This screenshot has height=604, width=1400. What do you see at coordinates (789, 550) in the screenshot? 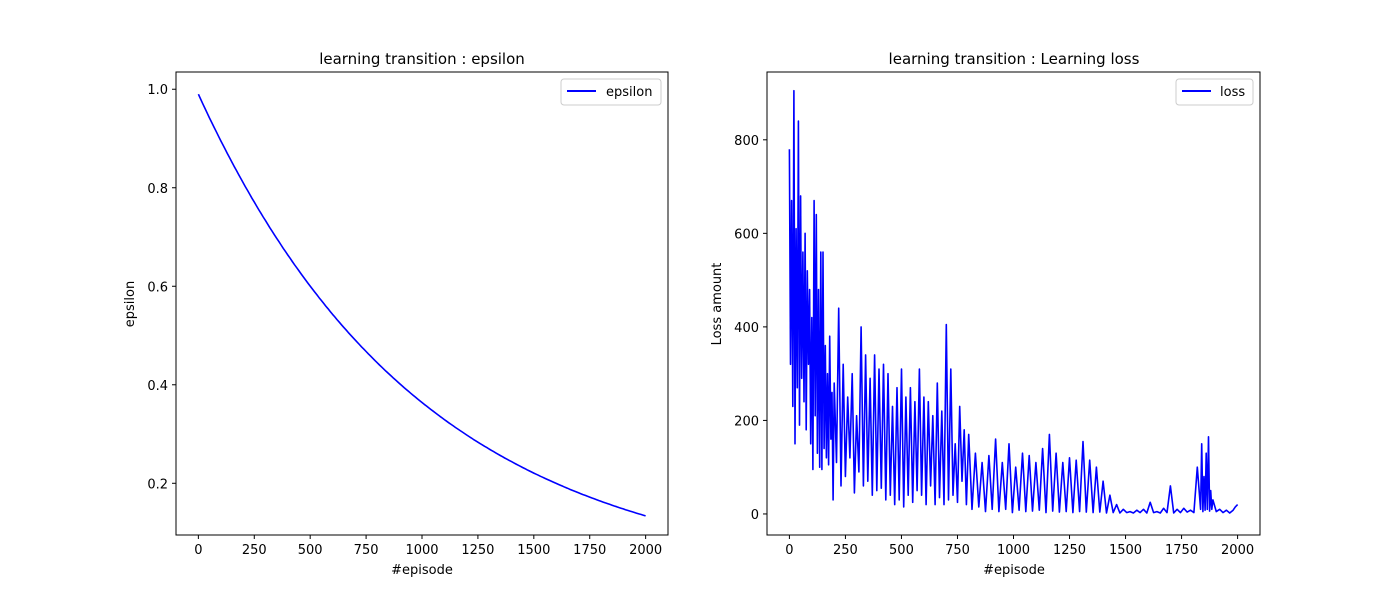
I see `loss-x-tick-label: 0` at bounding box center [789, 550].